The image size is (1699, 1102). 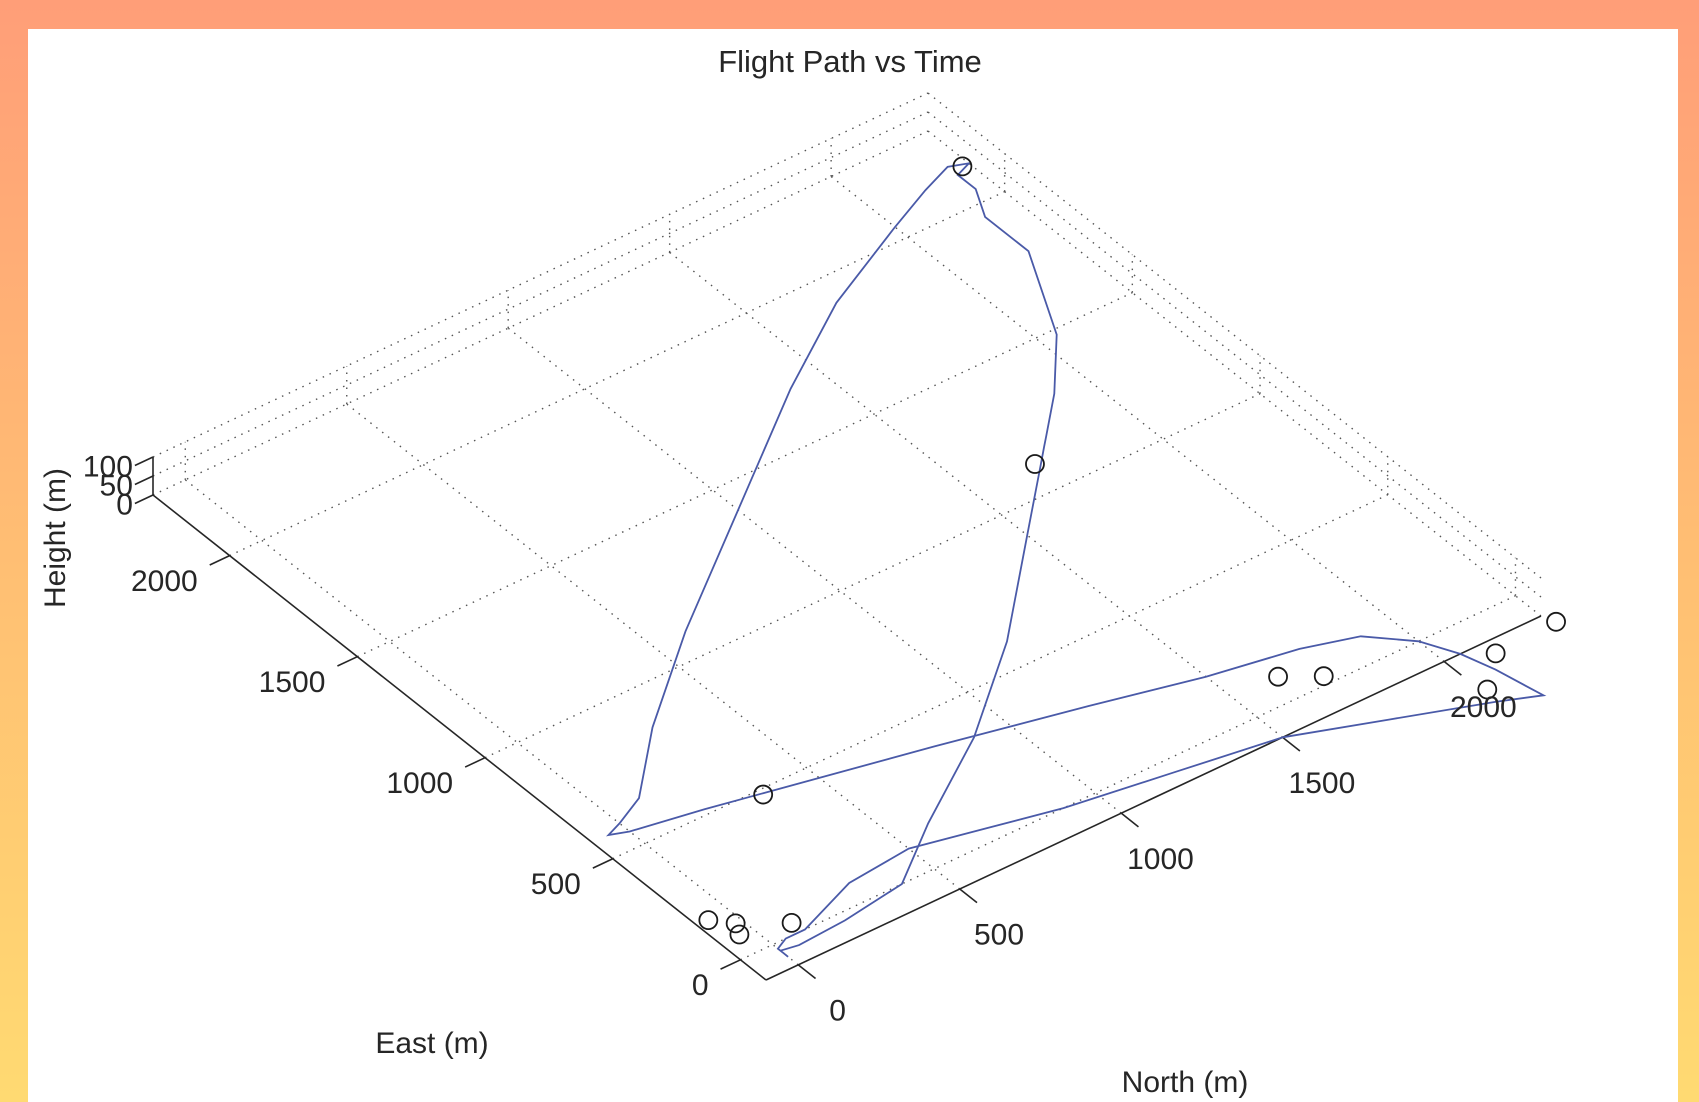 I want to click on y-tick-label: 1500, so click(x=292, y=682).